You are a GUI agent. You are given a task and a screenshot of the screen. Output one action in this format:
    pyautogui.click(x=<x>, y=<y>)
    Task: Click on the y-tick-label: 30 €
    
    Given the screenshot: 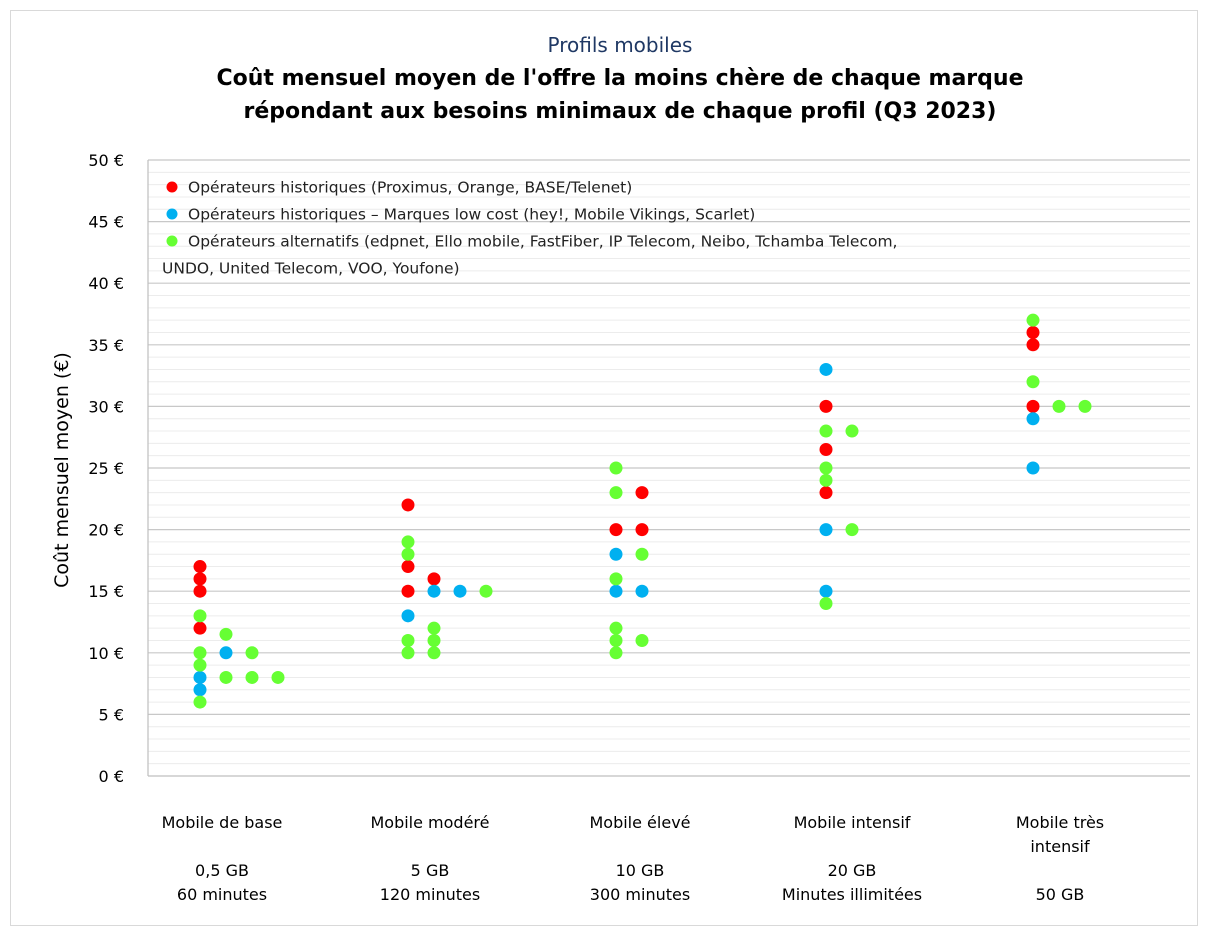 What is the action you would take?
    pyautogui.click(x=106, y=406)
    